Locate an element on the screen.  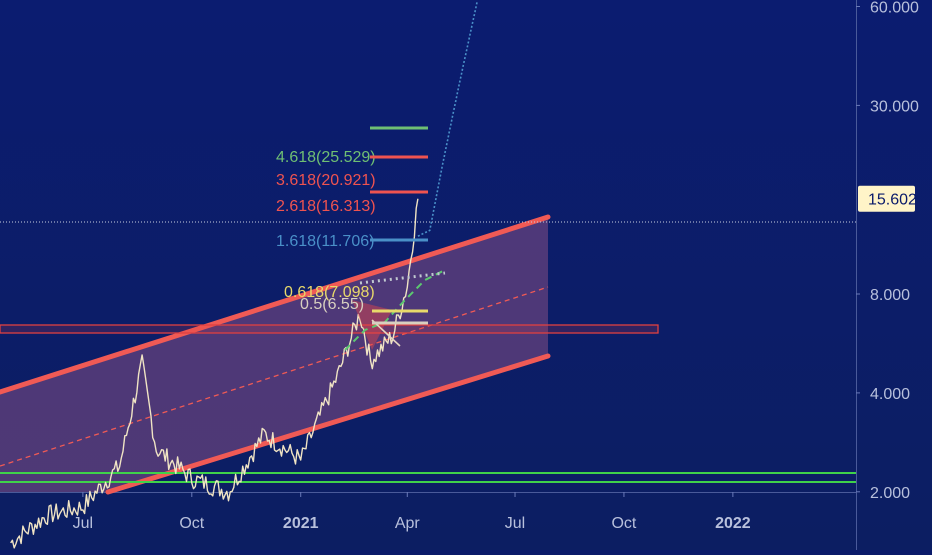
y-tick-label: 4.000 is located at coordinates (890, 394).